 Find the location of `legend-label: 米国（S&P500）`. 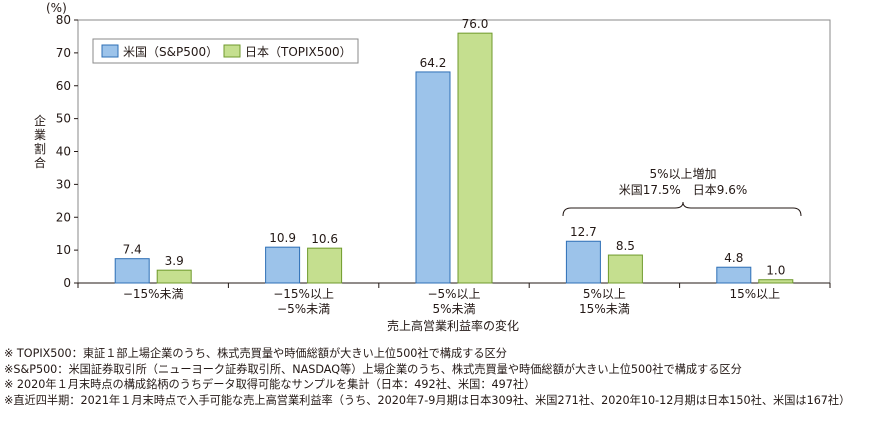

legend-label: 米国（S&P500） is located at coordinates (170, 52).